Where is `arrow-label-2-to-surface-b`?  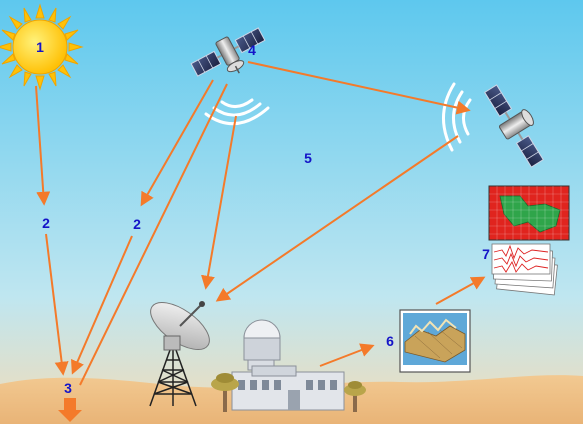
arrow-label-2-to-surface-b is located at coordinates (102, 305).